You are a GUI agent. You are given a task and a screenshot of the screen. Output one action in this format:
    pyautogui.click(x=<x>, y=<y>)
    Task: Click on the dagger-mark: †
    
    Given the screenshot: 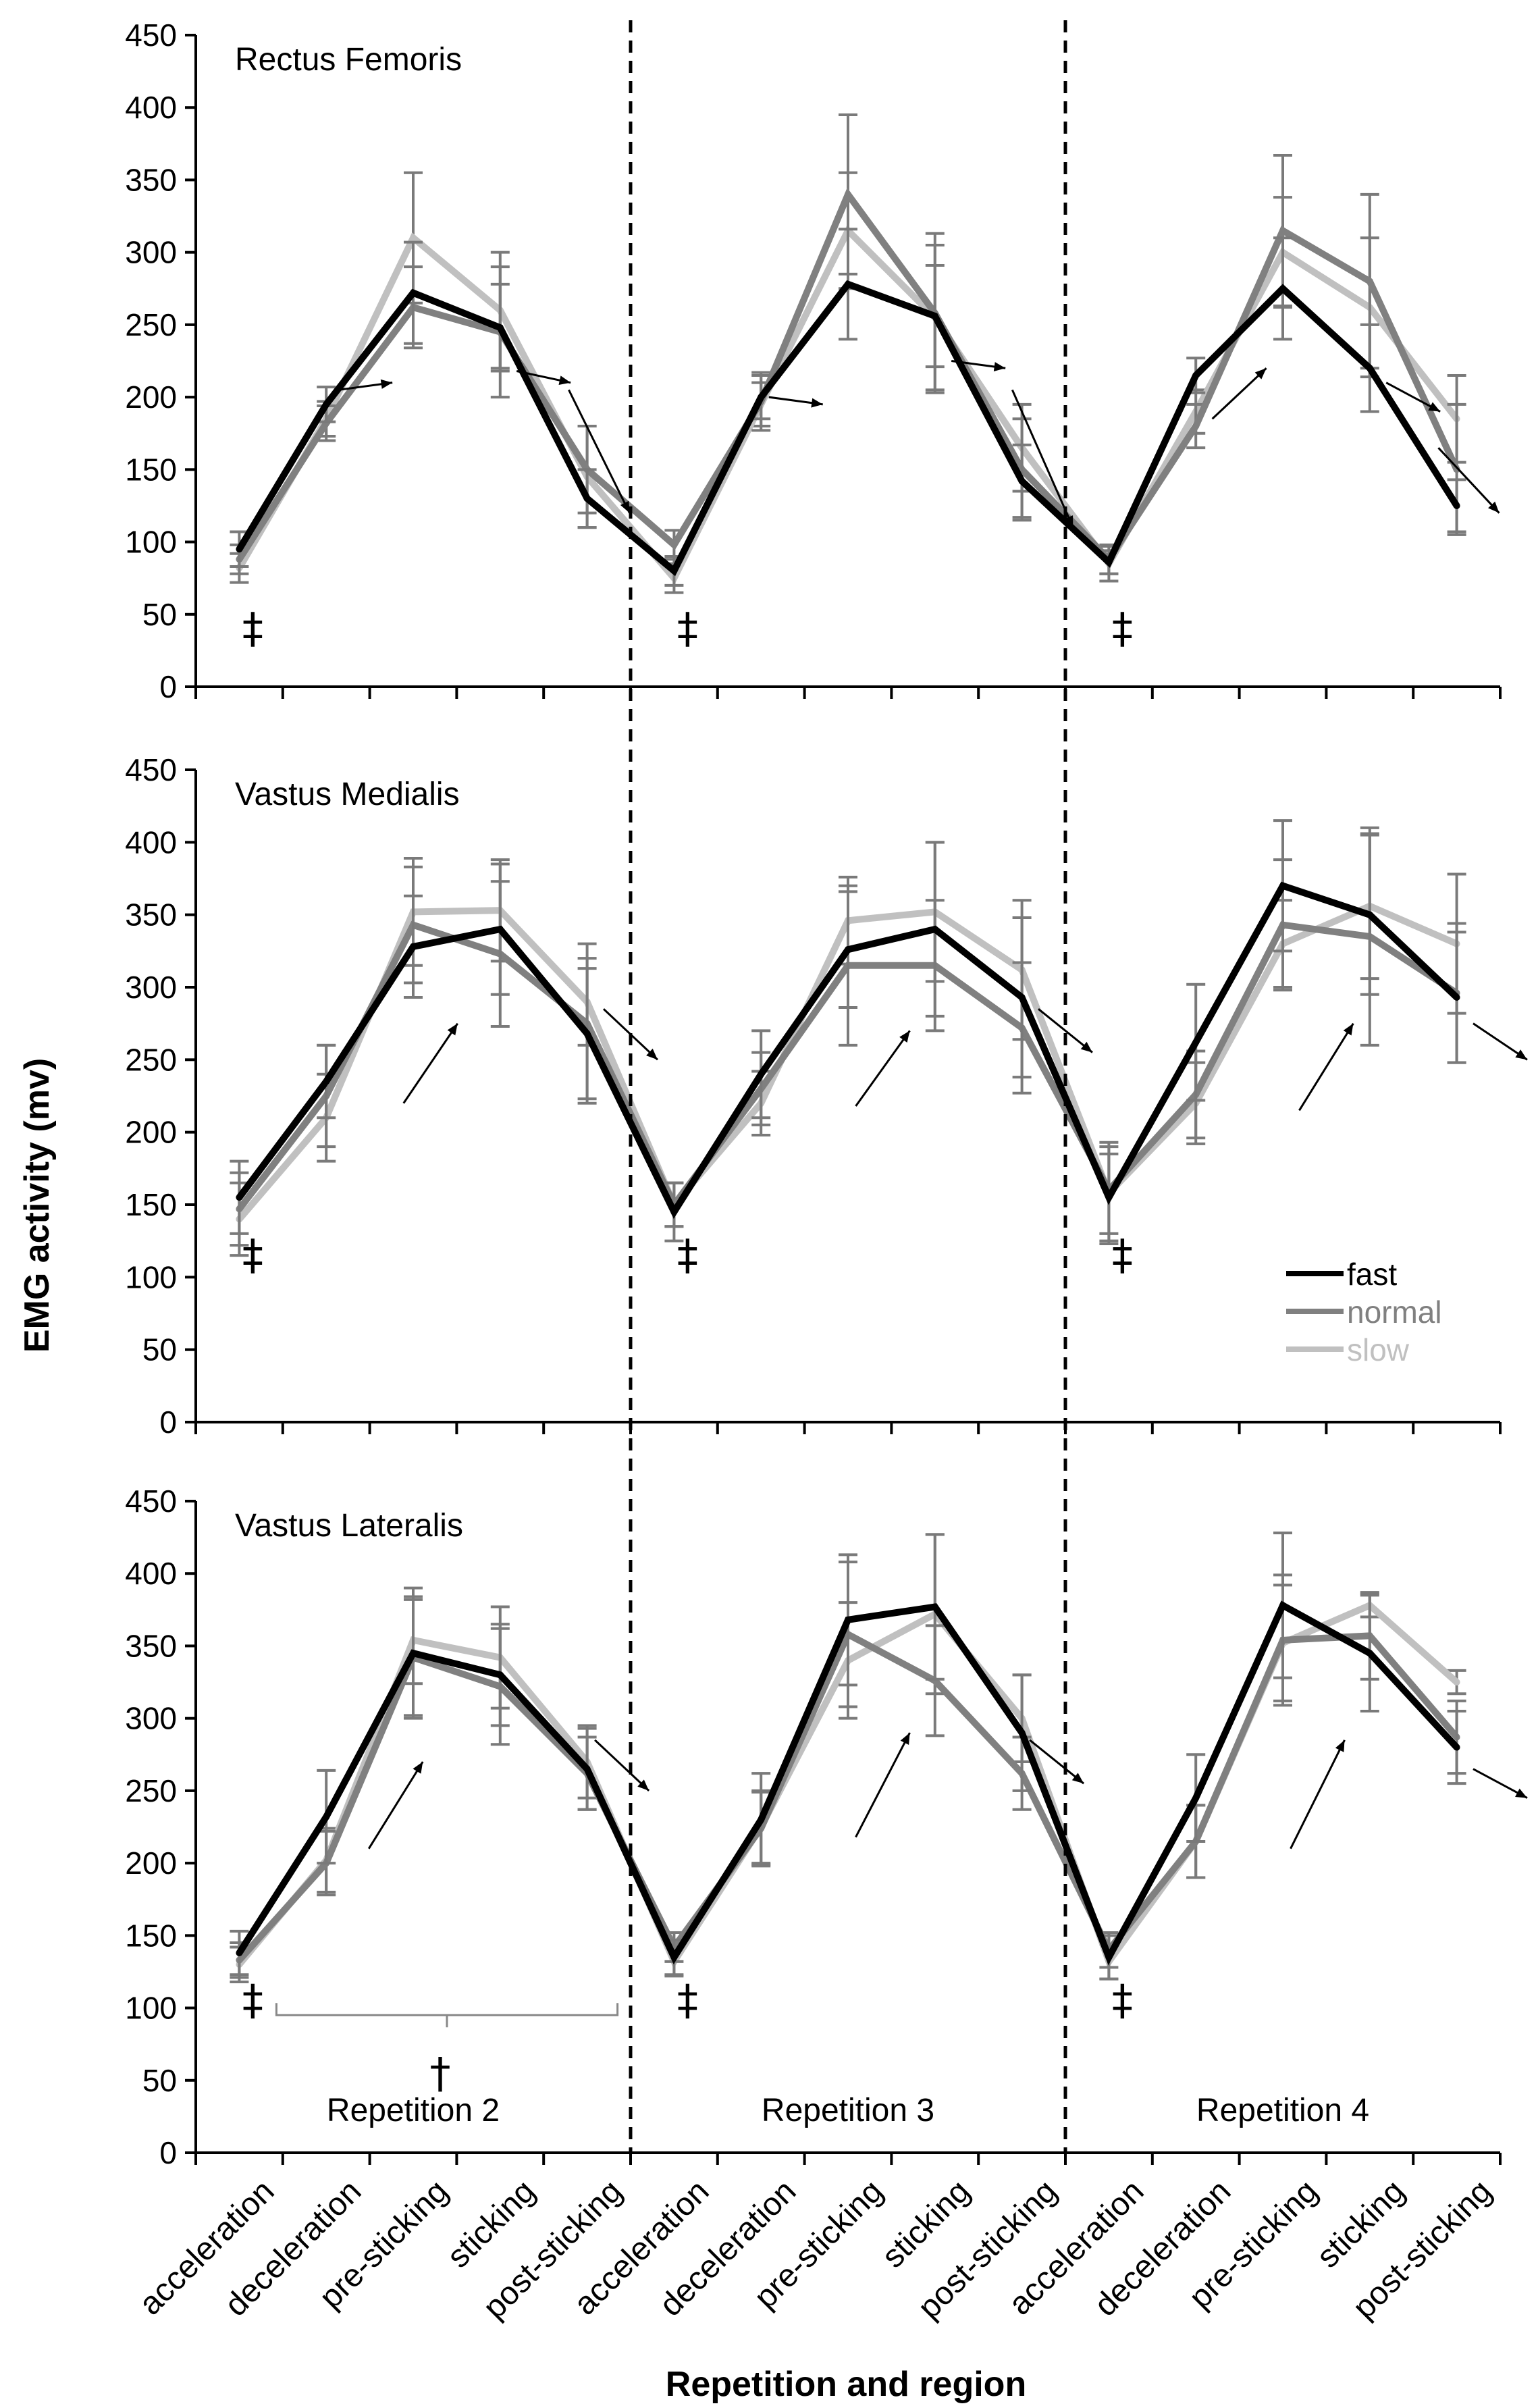 What is the action you would take?
    pyautogui.click(x=440, y=2073)
    